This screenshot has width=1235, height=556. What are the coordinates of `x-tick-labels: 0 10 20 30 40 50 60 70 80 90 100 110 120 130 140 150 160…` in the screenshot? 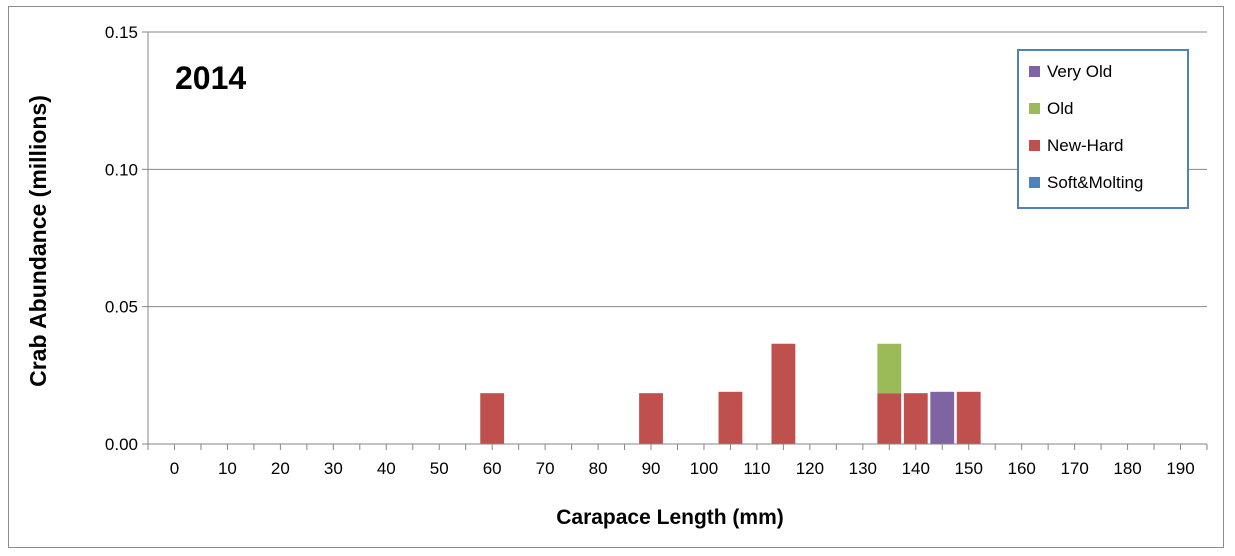 It's located at (682, 468).